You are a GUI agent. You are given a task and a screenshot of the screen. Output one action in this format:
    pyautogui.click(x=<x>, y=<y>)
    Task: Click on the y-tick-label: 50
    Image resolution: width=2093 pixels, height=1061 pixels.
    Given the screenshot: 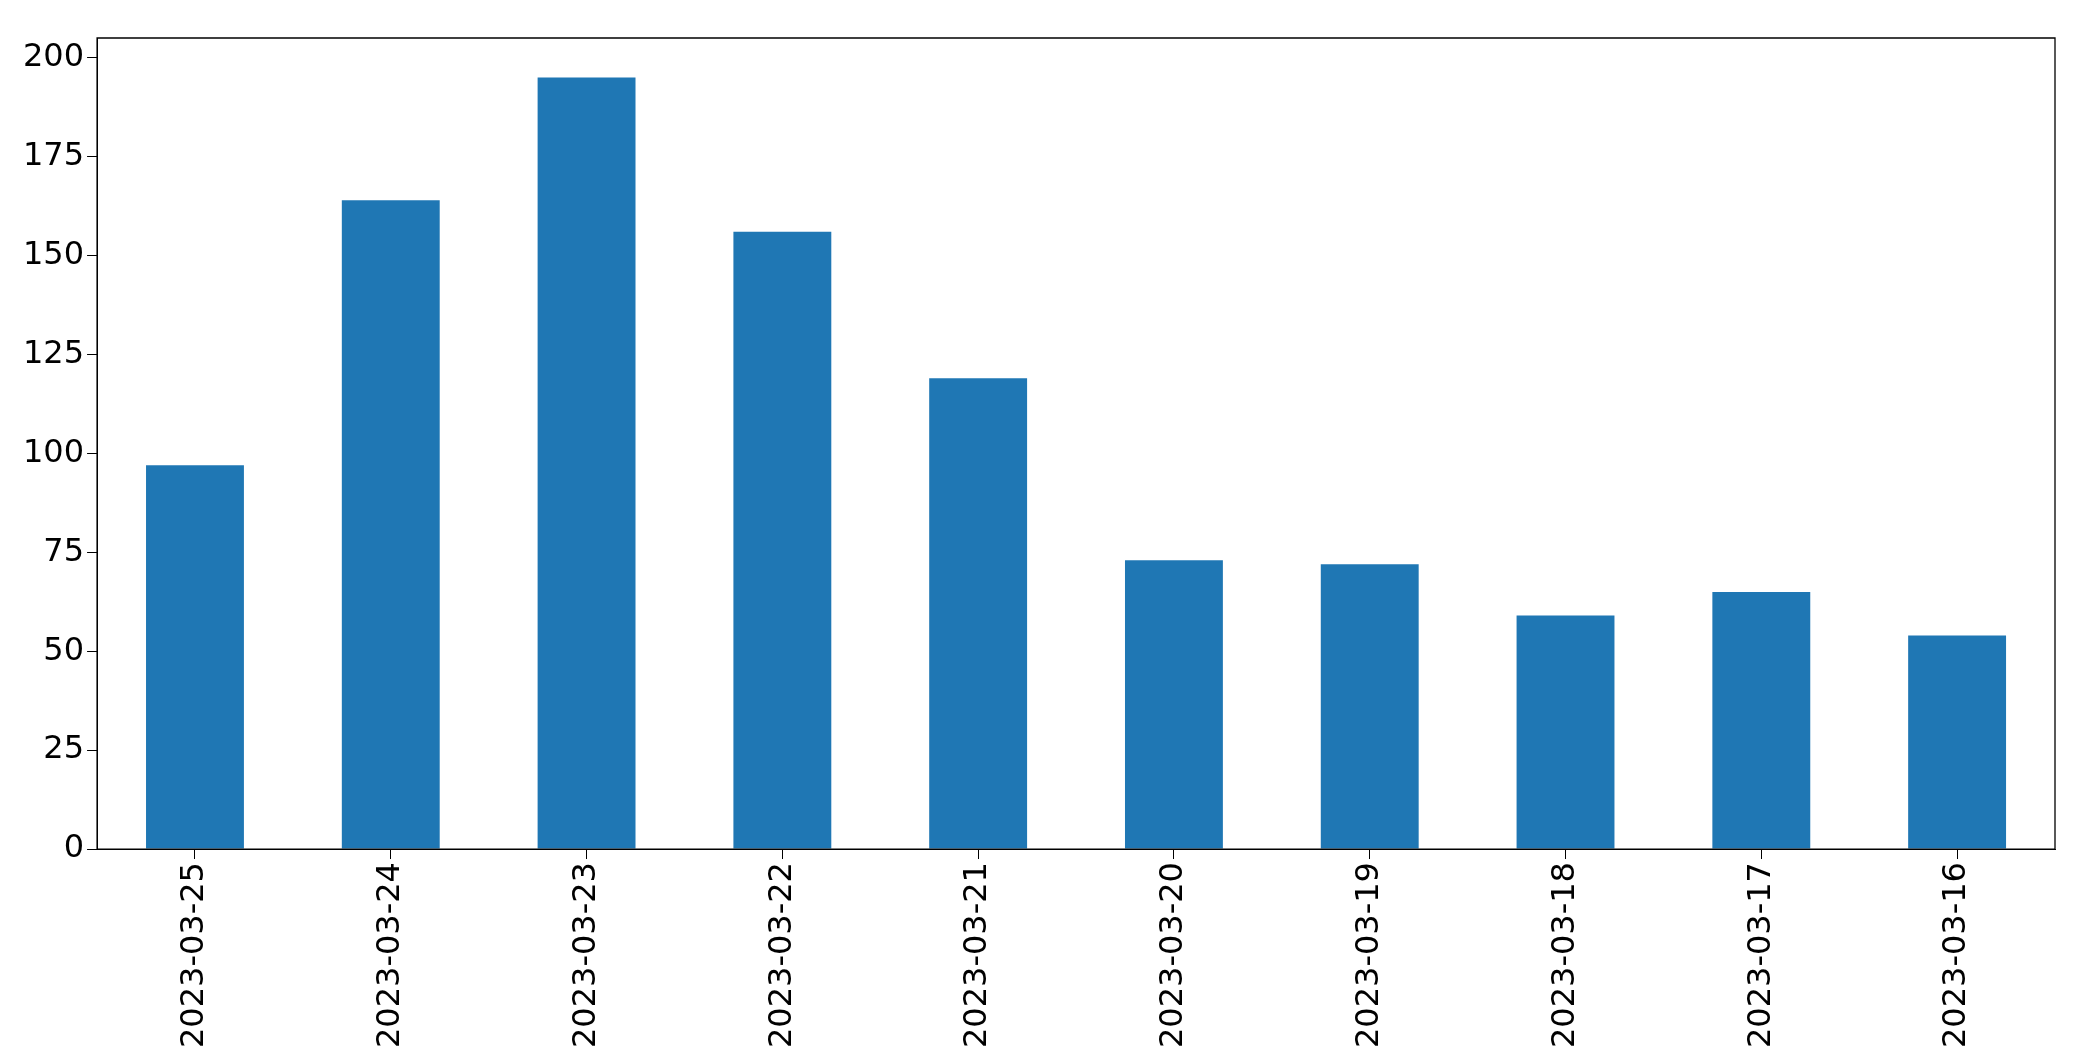 What is the action you would take?
    pyautogui.click(x=64, y=648)
    